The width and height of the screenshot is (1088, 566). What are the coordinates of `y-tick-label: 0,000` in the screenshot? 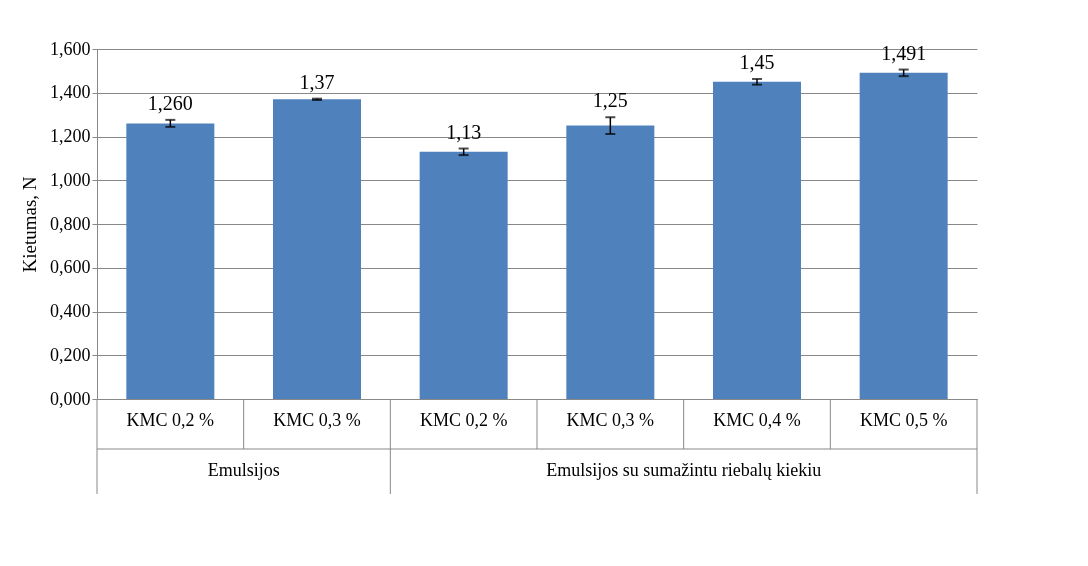 It's located at (70, 398).